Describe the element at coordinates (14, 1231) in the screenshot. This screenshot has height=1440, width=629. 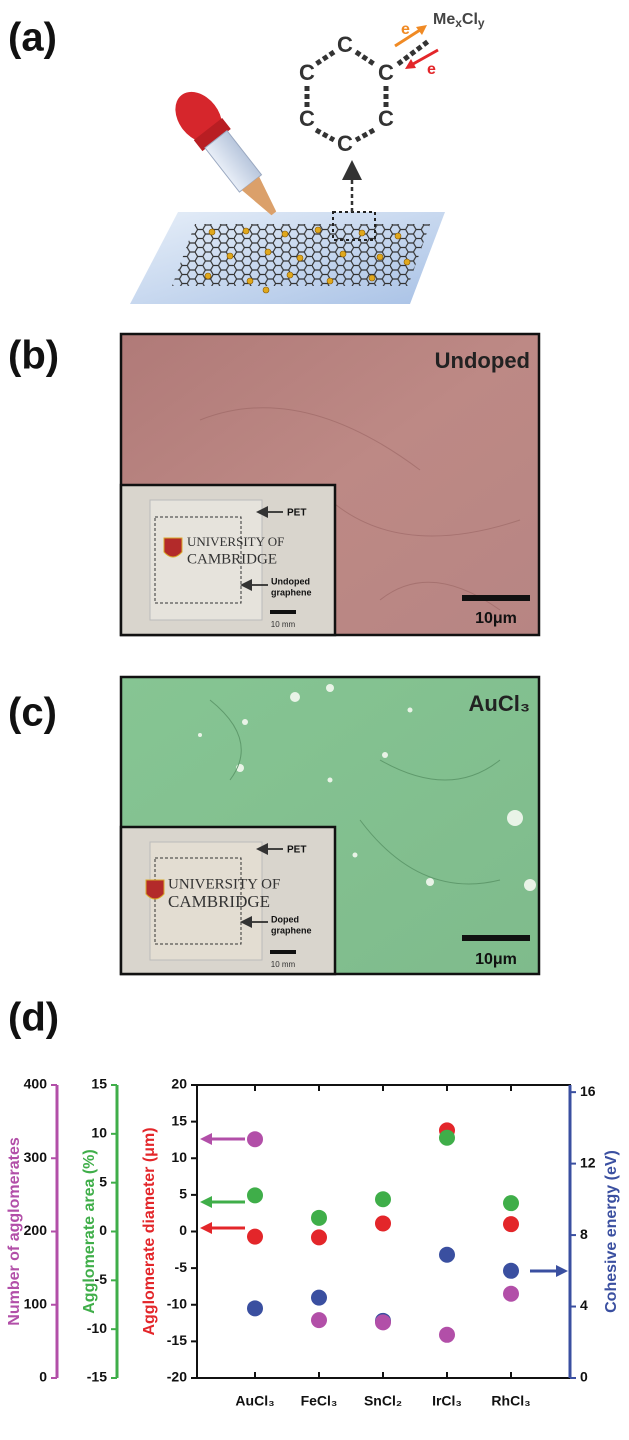
I see `axis-label: Number of agglomerates` at that location.